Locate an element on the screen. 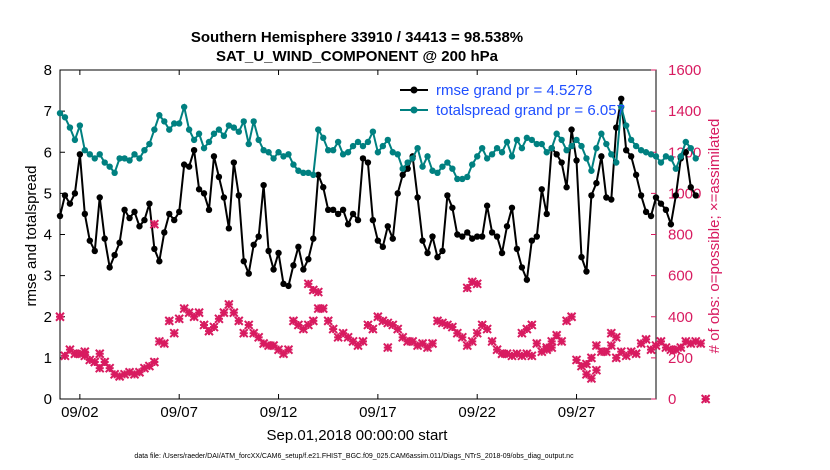 This screenshot has height=470, width=830. y-tick-label: 7 is located at coordinates (48, 111).